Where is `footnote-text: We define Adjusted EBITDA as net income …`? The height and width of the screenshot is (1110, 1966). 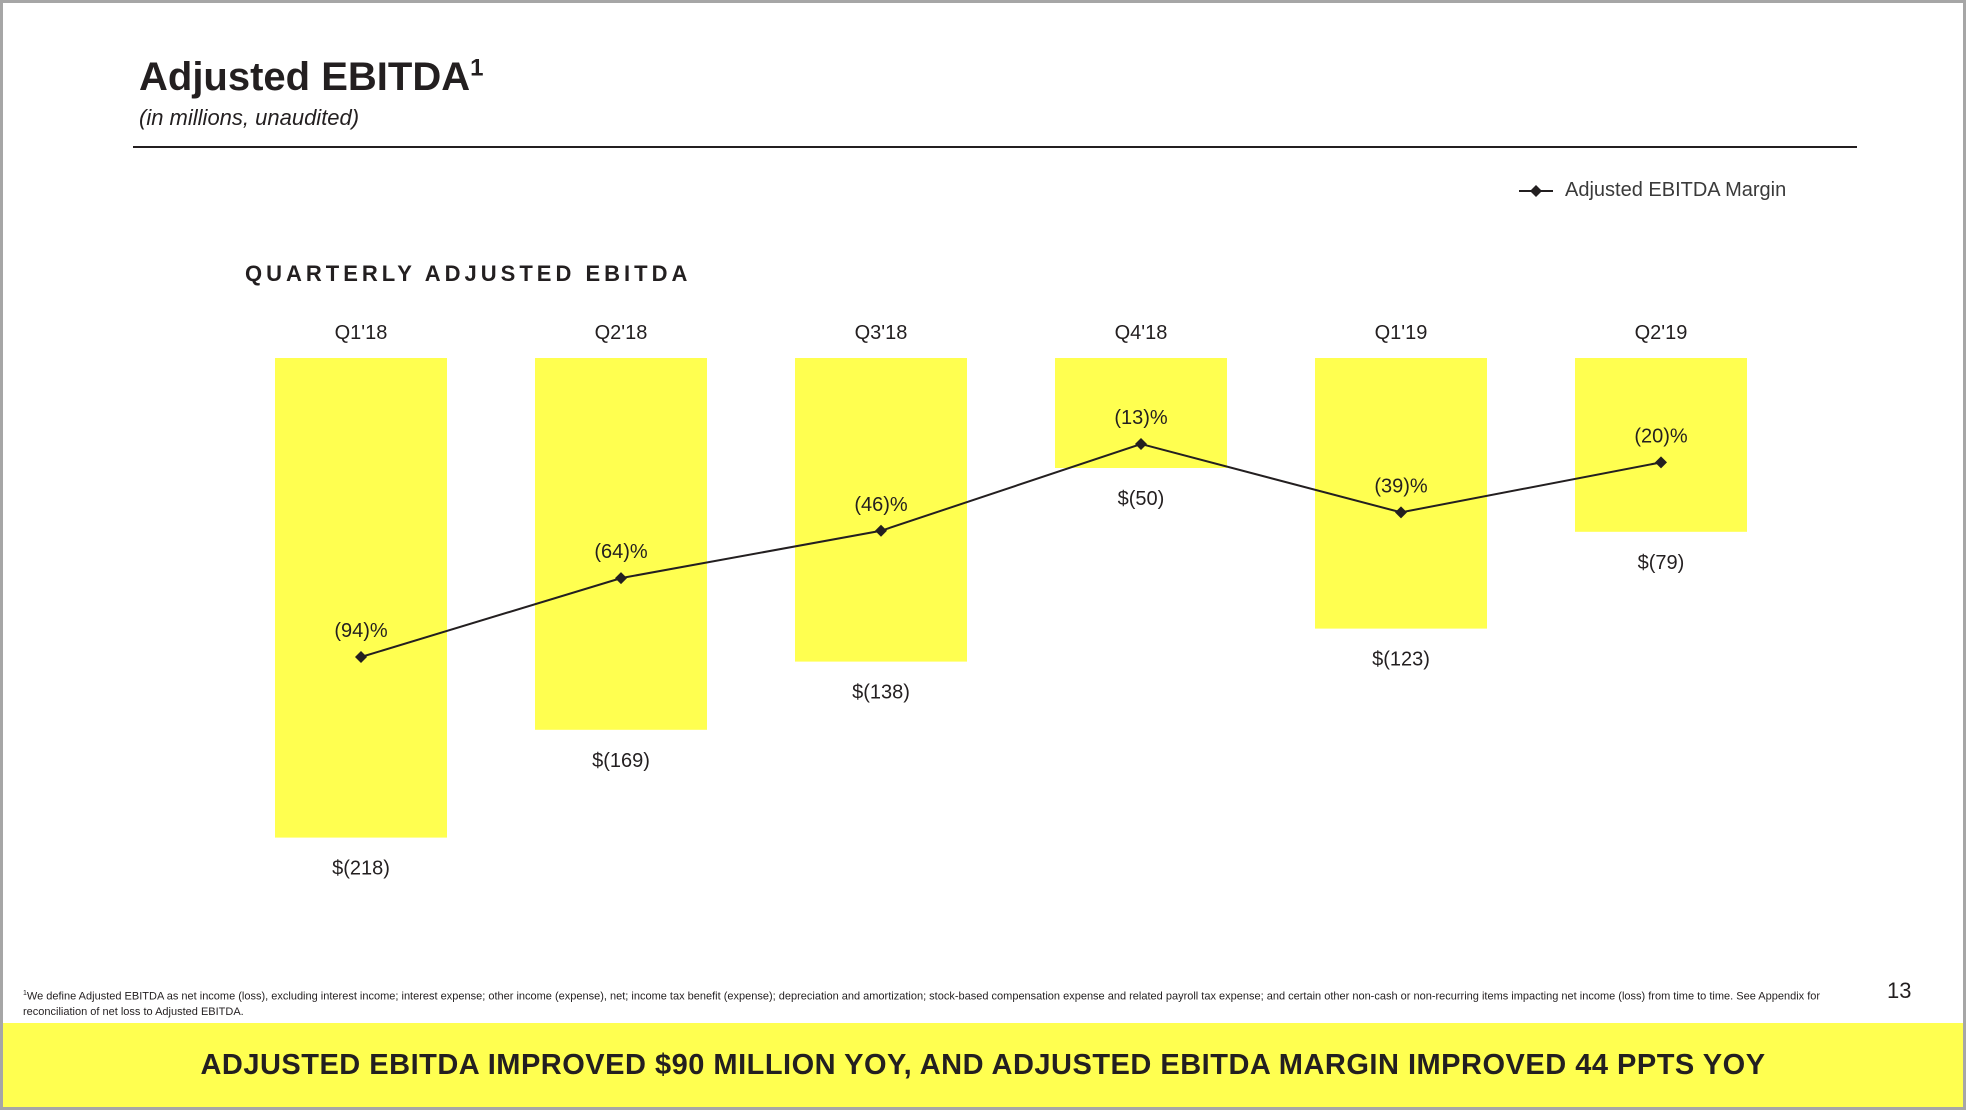 footnote-text: We define Adjusted EBITDA as net income … is located at coordinates (922, 1004).